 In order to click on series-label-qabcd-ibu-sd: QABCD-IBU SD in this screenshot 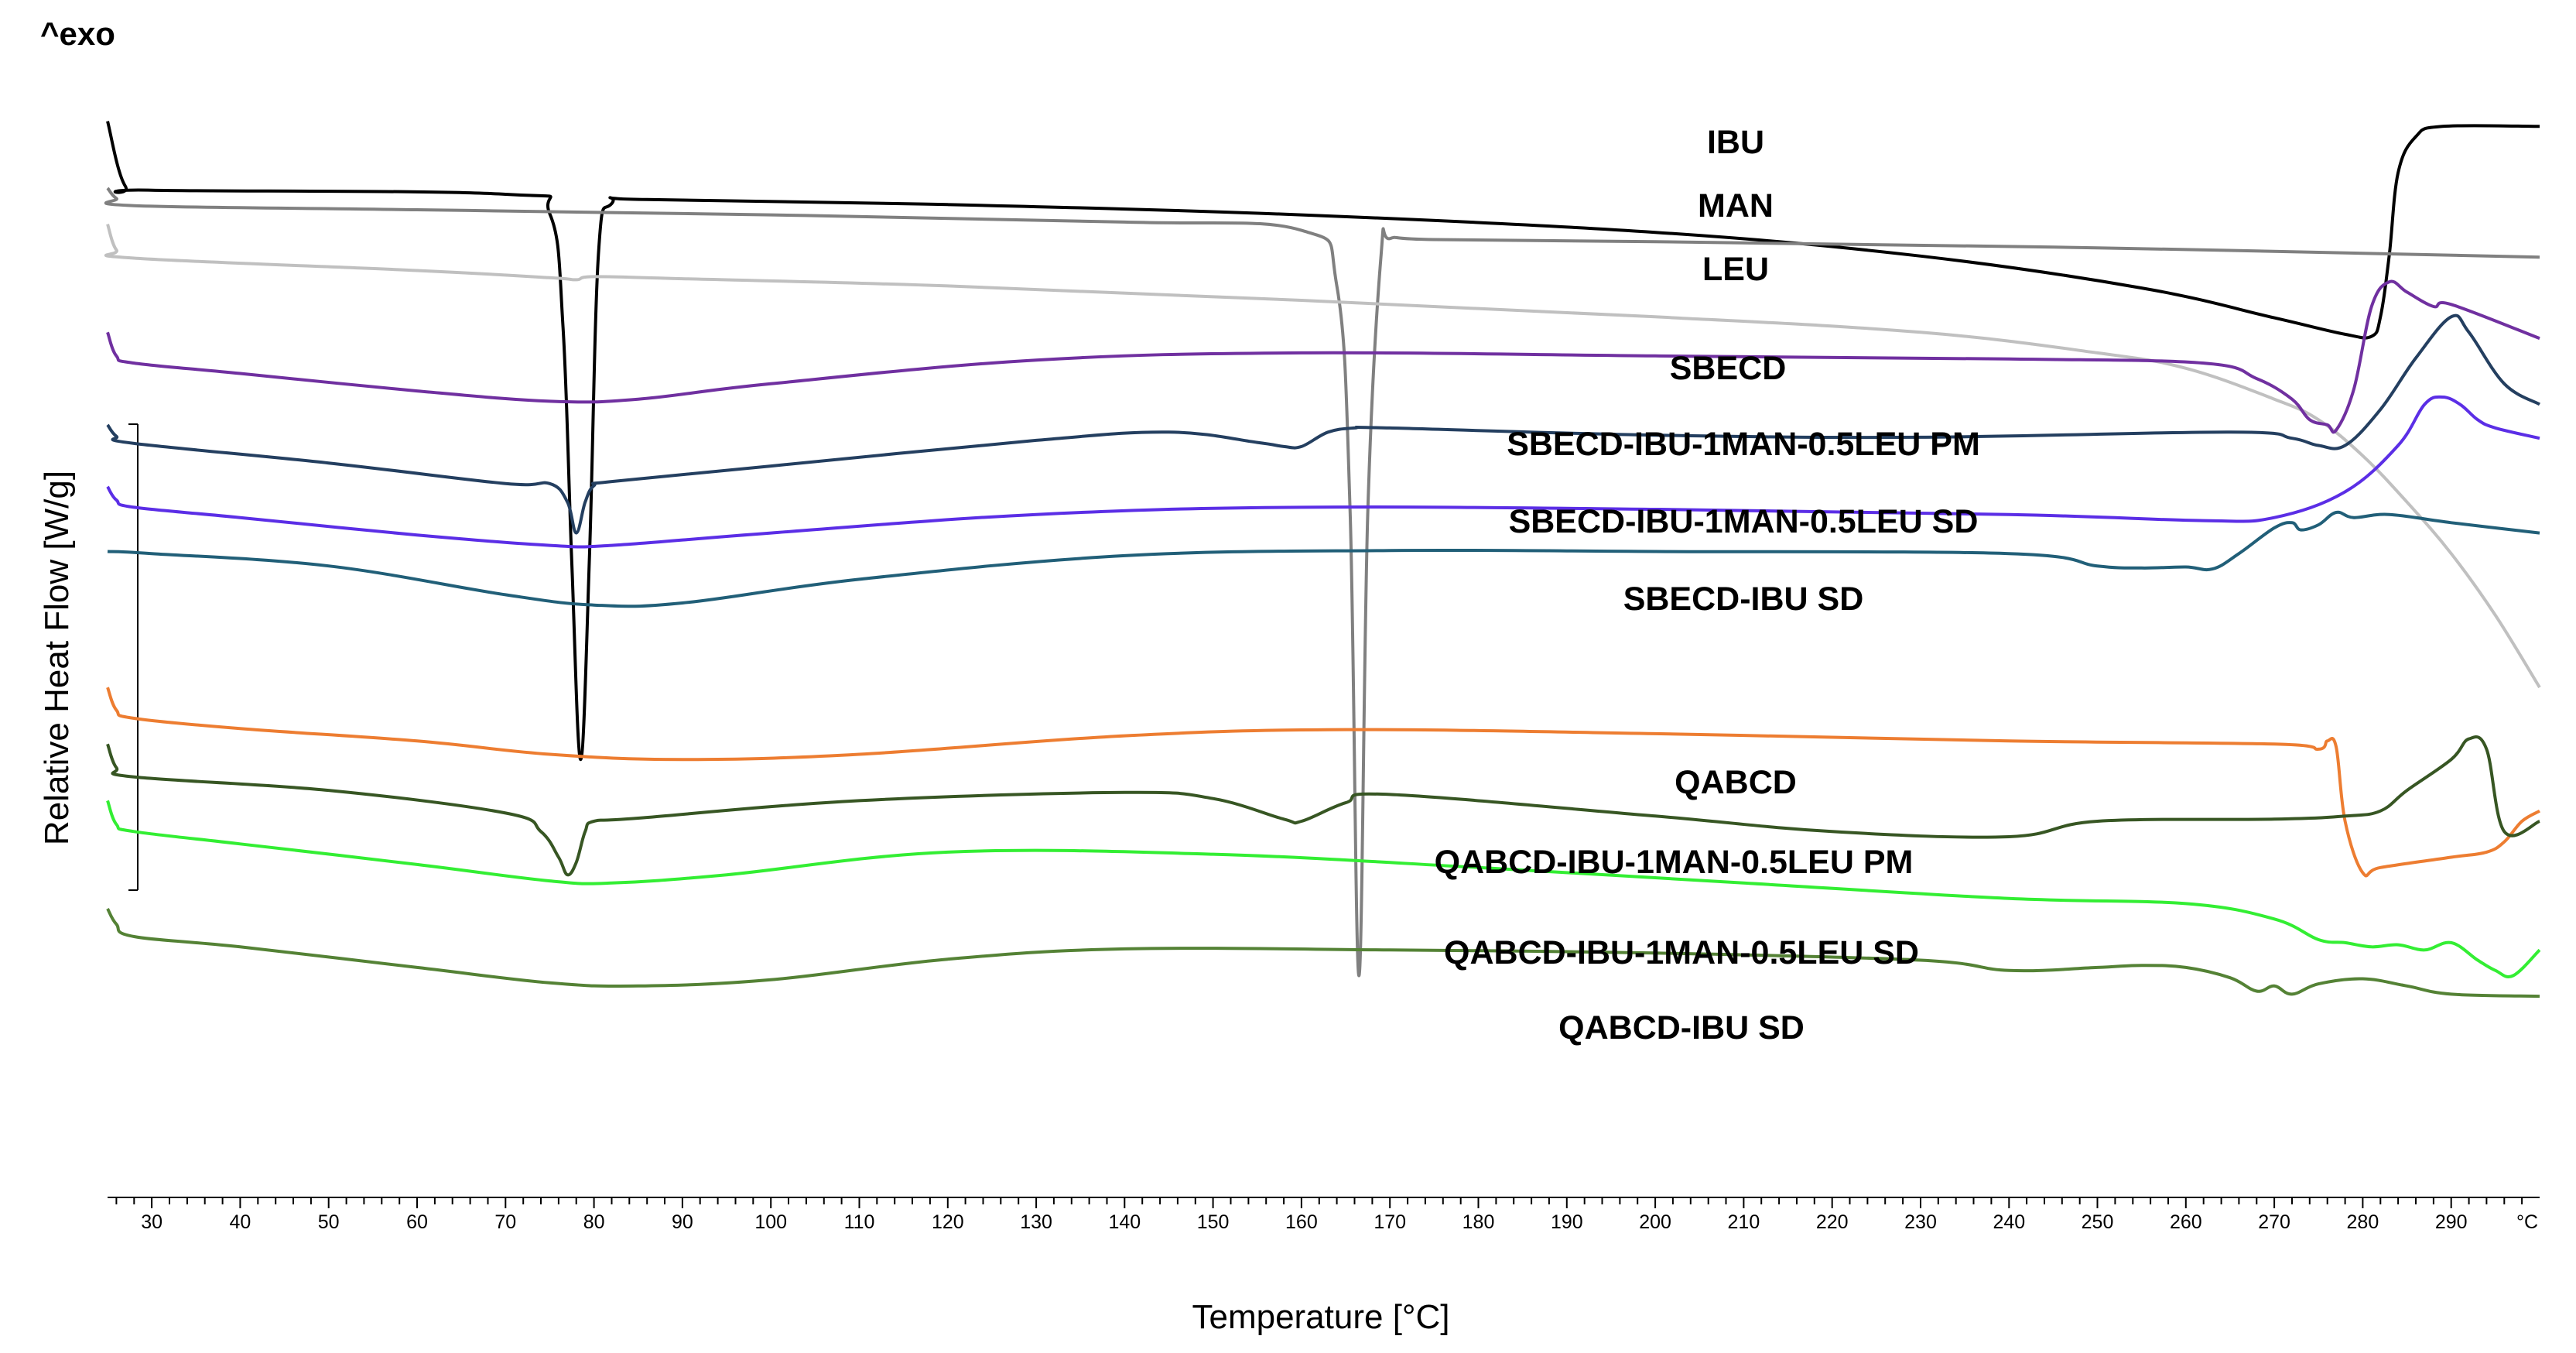, I will do `click(1682, 1027)`.